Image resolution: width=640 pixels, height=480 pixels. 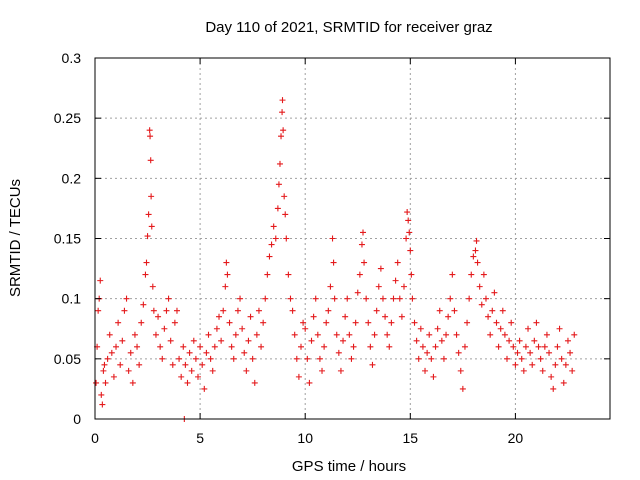 I want to click on x-tick-label: 20, so click(x=516, y=438).